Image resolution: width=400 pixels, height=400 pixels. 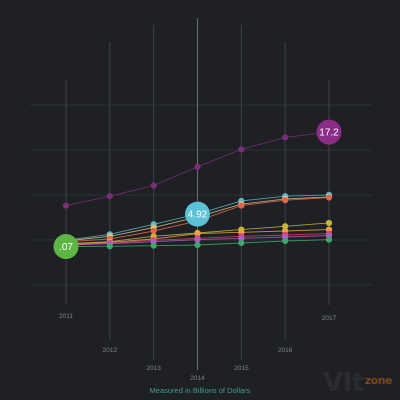 What do you see at coordinates (200, 390) in the screenshot?
I see `x-axis-caption: Measured in Billions of Dollars` at bounding box center [200, 390].